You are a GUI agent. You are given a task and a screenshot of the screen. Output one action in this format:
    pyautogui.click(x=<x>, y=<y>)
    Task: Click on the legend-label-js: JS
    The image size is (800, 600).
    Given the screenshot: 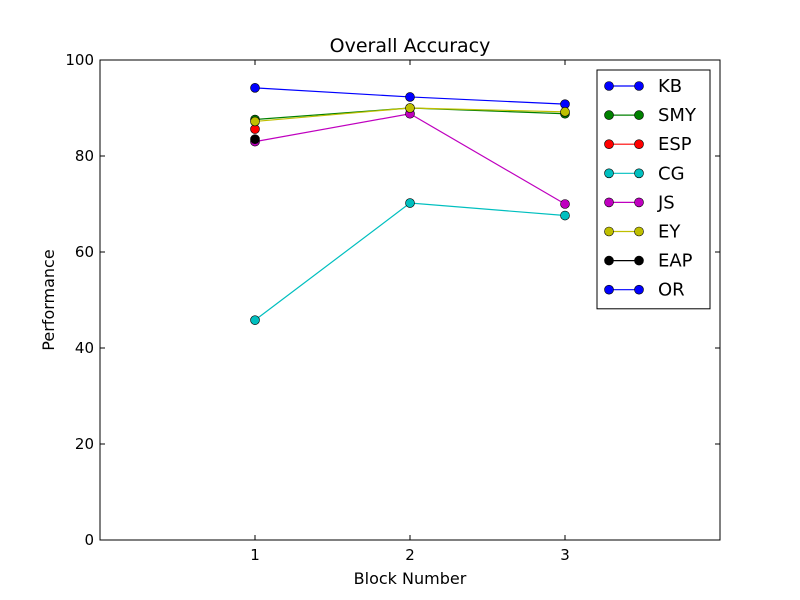 What is the action you would take?
    pyautogui.click(x=666, y=202)
    